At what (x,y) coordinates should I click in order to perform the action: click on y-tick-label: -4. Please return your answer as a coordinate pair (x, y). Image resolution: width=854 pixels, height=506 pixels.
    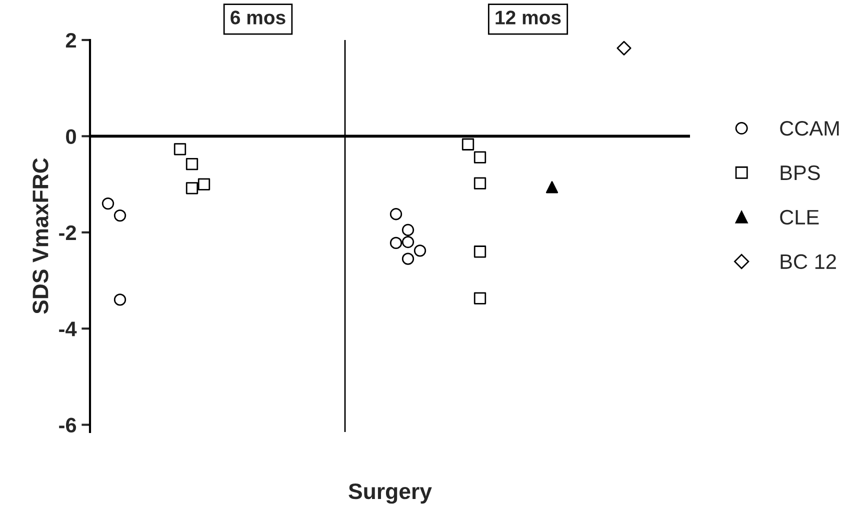
    Looking at the image, I should click on (68, 329).